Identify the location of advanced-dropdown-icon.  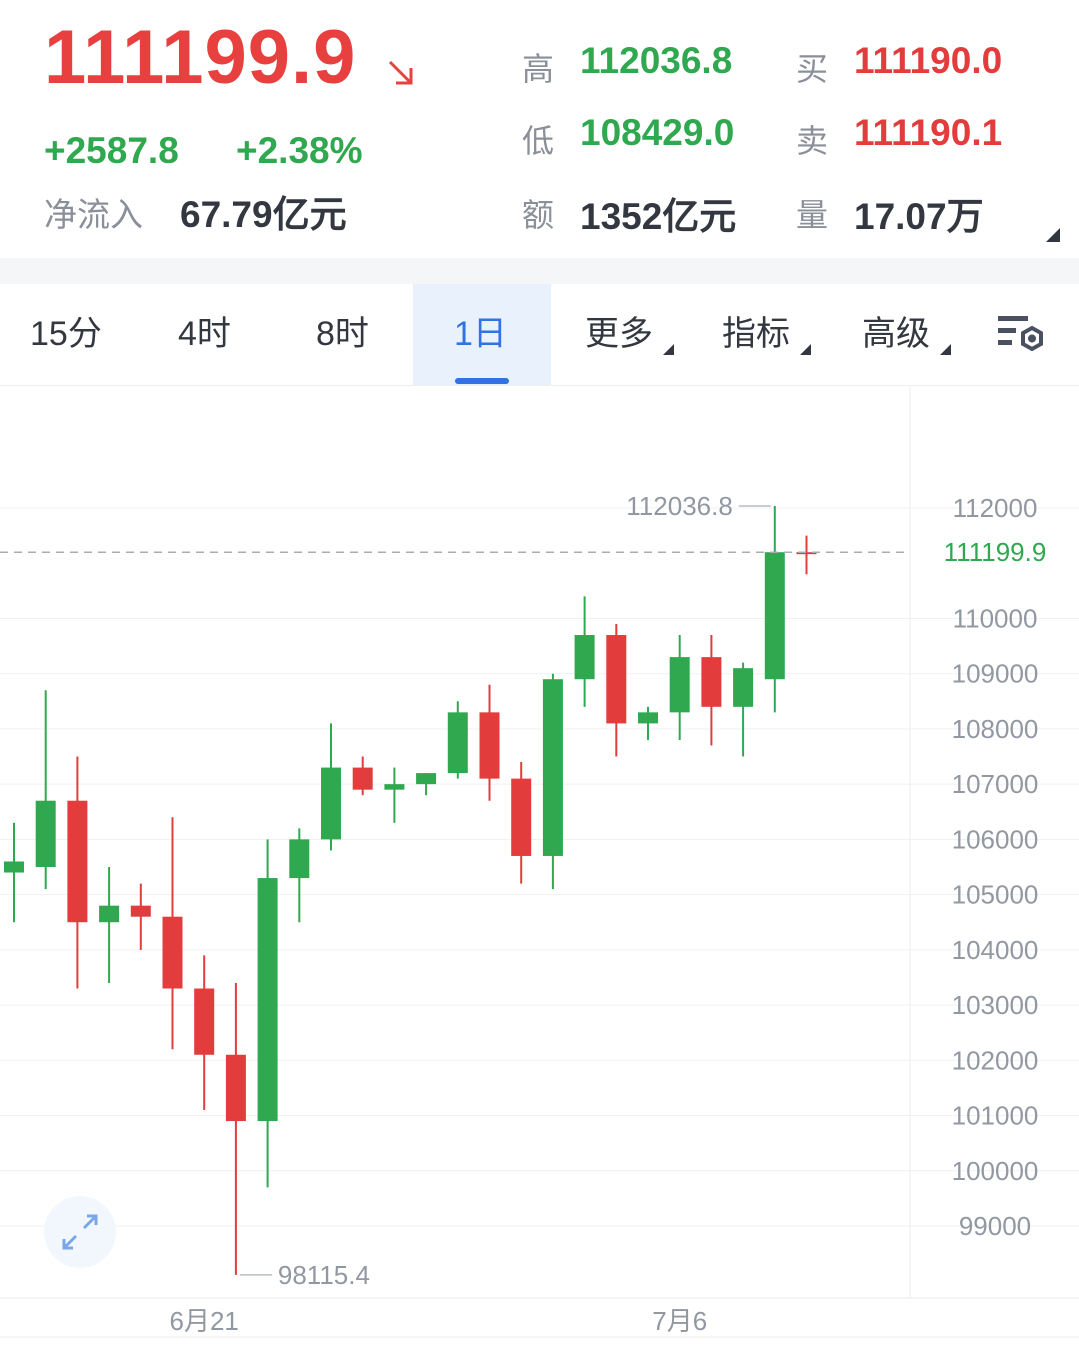
(945, 349).